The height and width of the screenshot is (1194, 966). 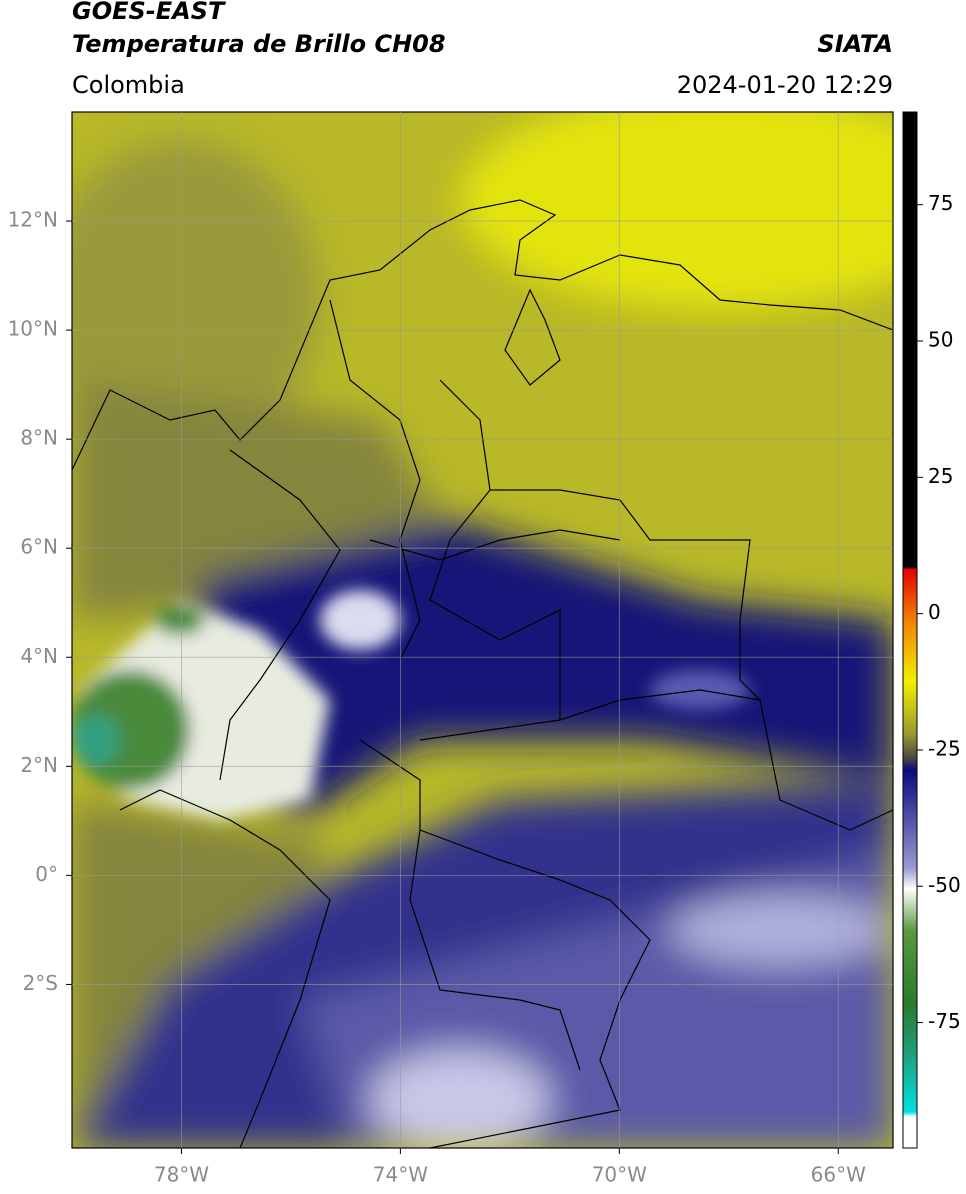 What do you see at coordinates (128, 85) in the screenshot?
I see `region: Colombia` at bounding box center [128, 85].